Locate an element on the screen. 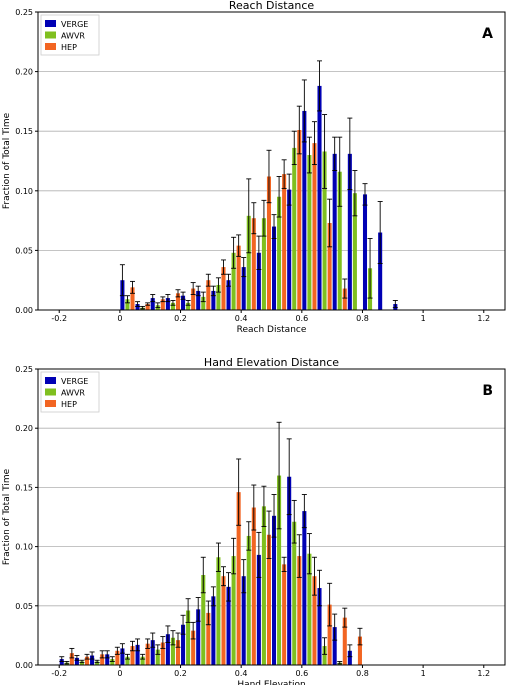  y-tick-label: 0.00 is located at coordinates (24, 665).